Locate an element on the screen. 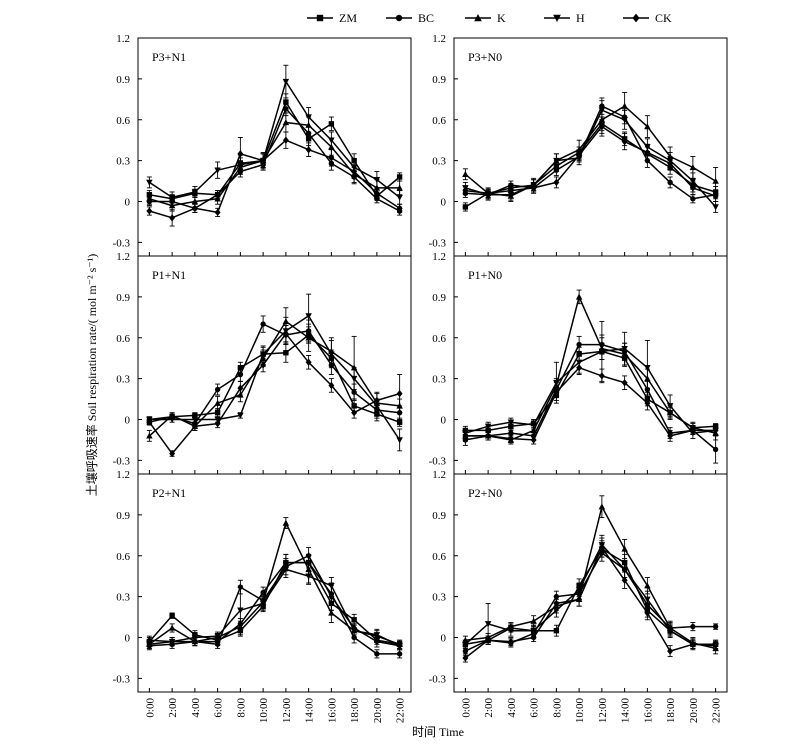 The height and width of the screenshot is (748, 800). legend-marker is located at coordinates (478, 18).